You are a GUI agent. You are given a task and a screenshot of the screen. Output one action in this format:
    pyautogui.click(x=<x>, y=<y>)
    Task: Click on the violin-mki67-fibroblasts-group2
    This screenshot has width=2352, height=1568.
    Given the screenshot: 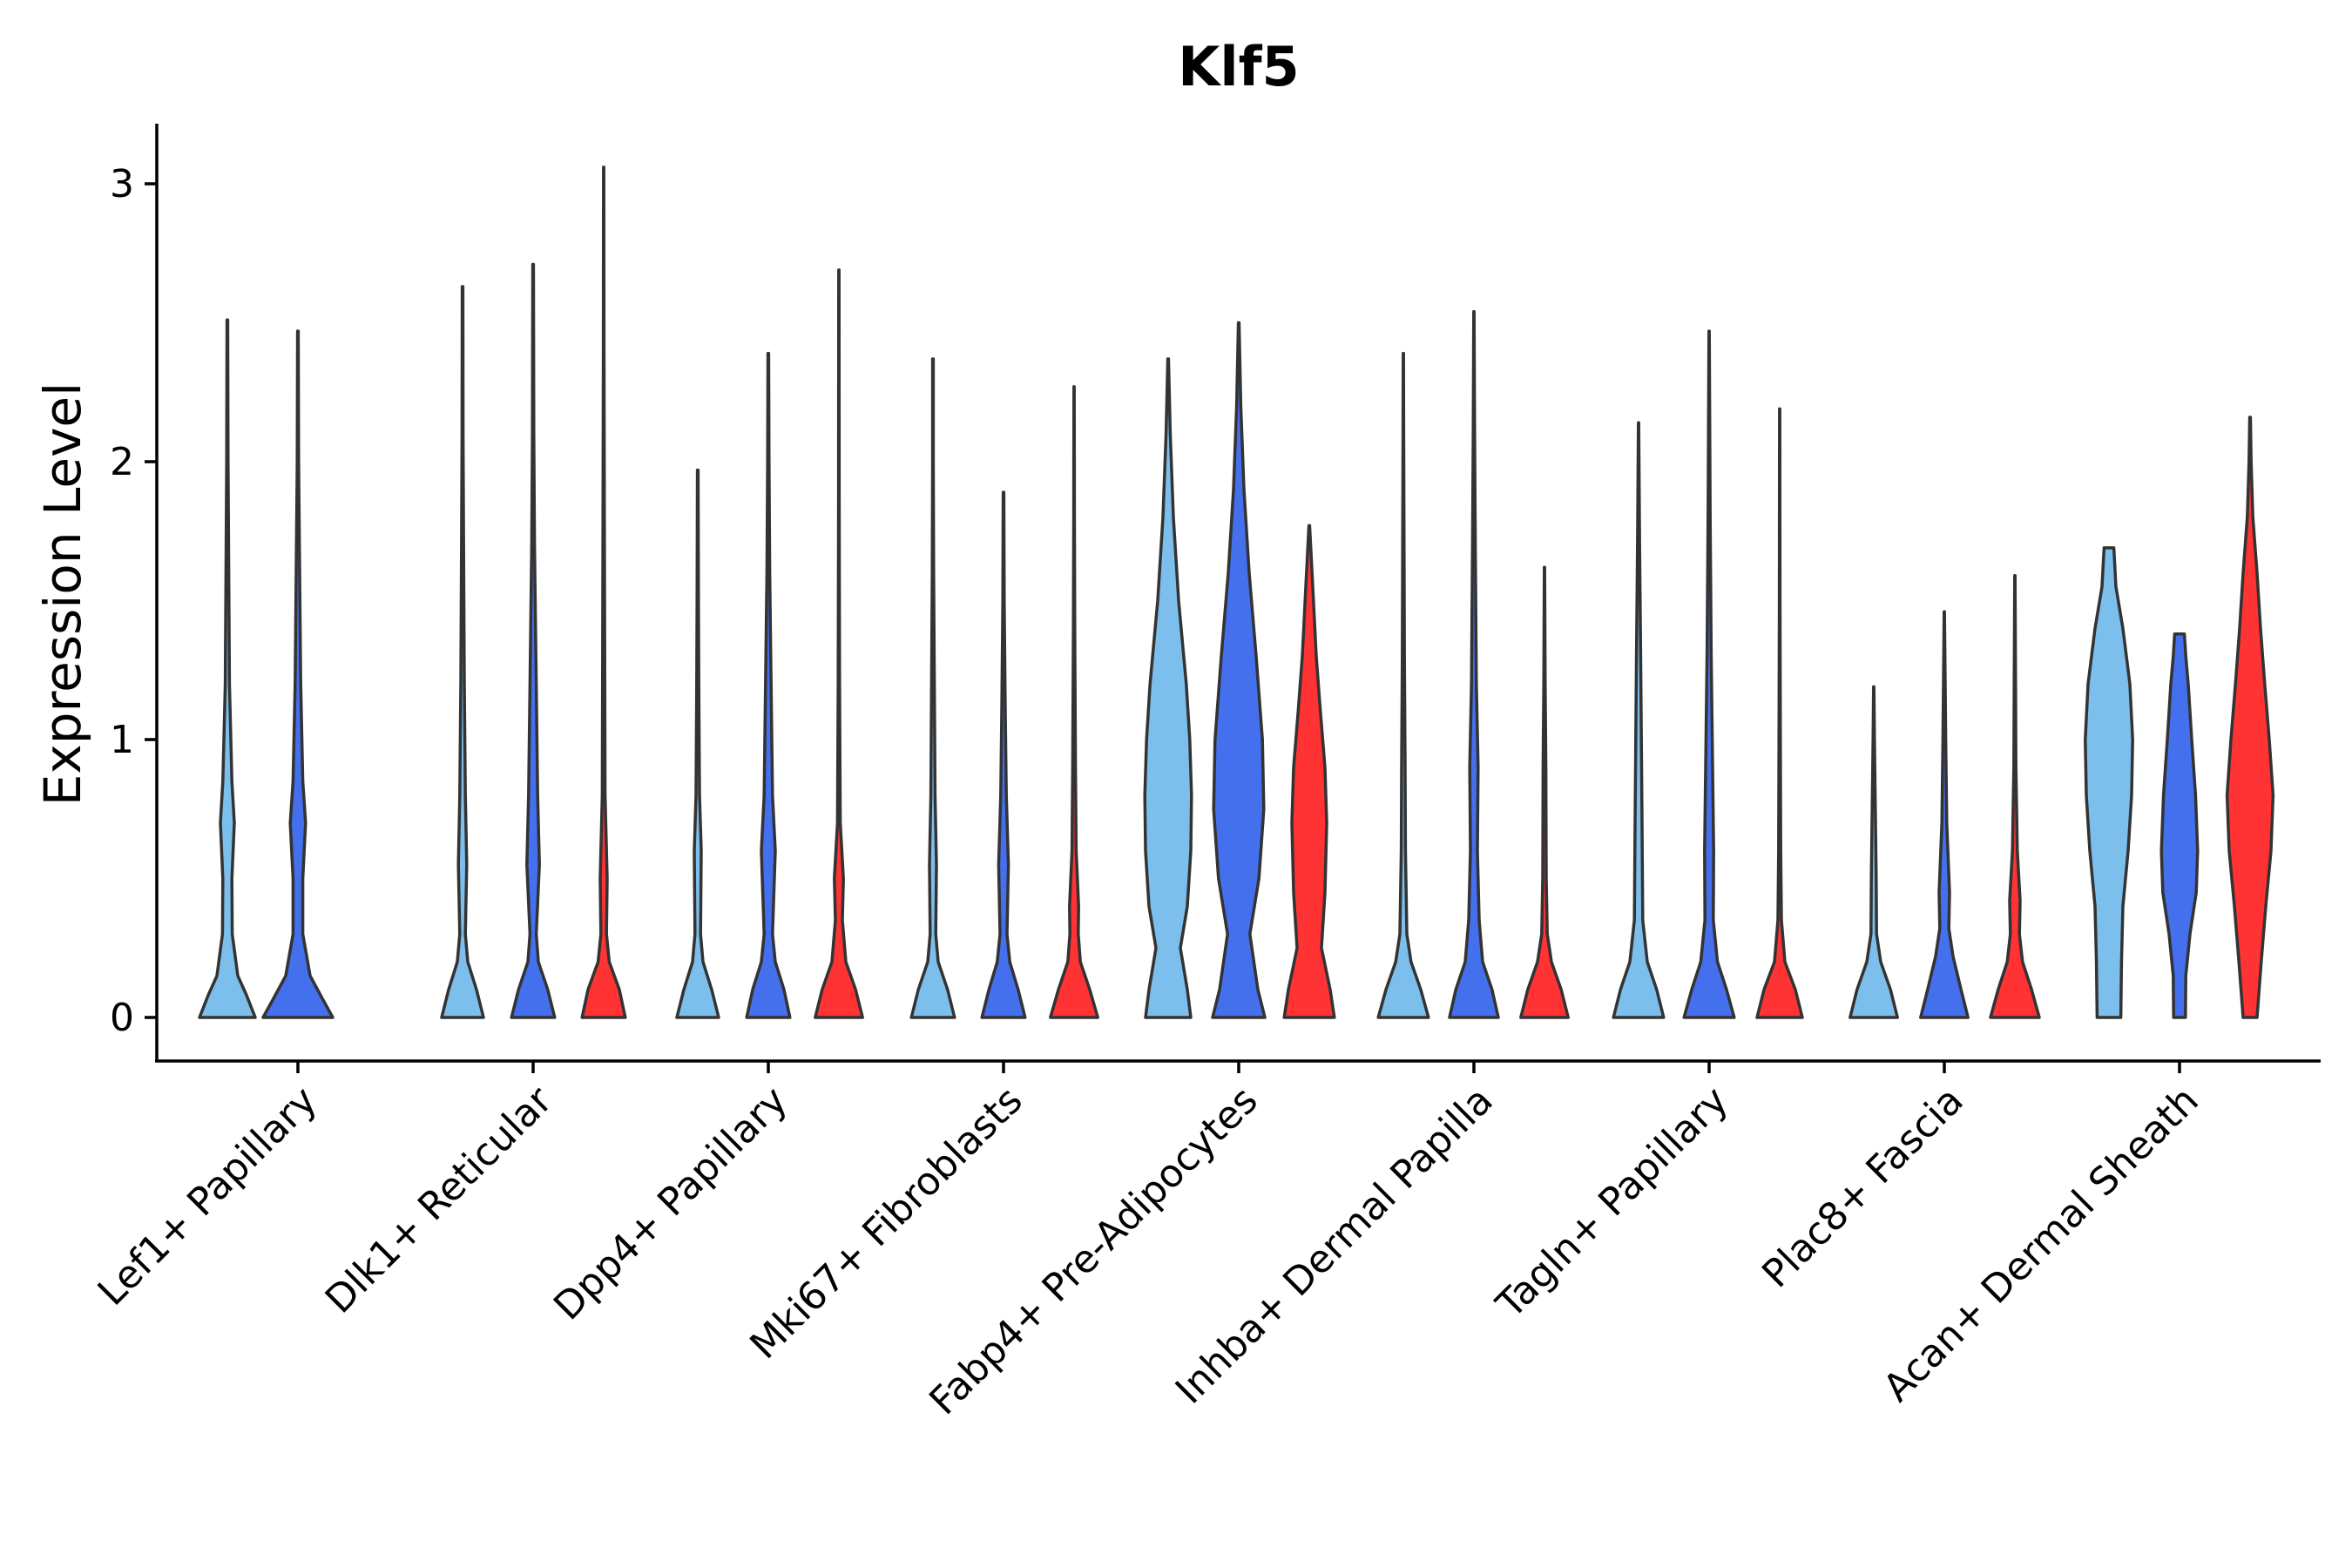 What is the action you would take?
    pyautogui.click(x=1004, y=754)
    